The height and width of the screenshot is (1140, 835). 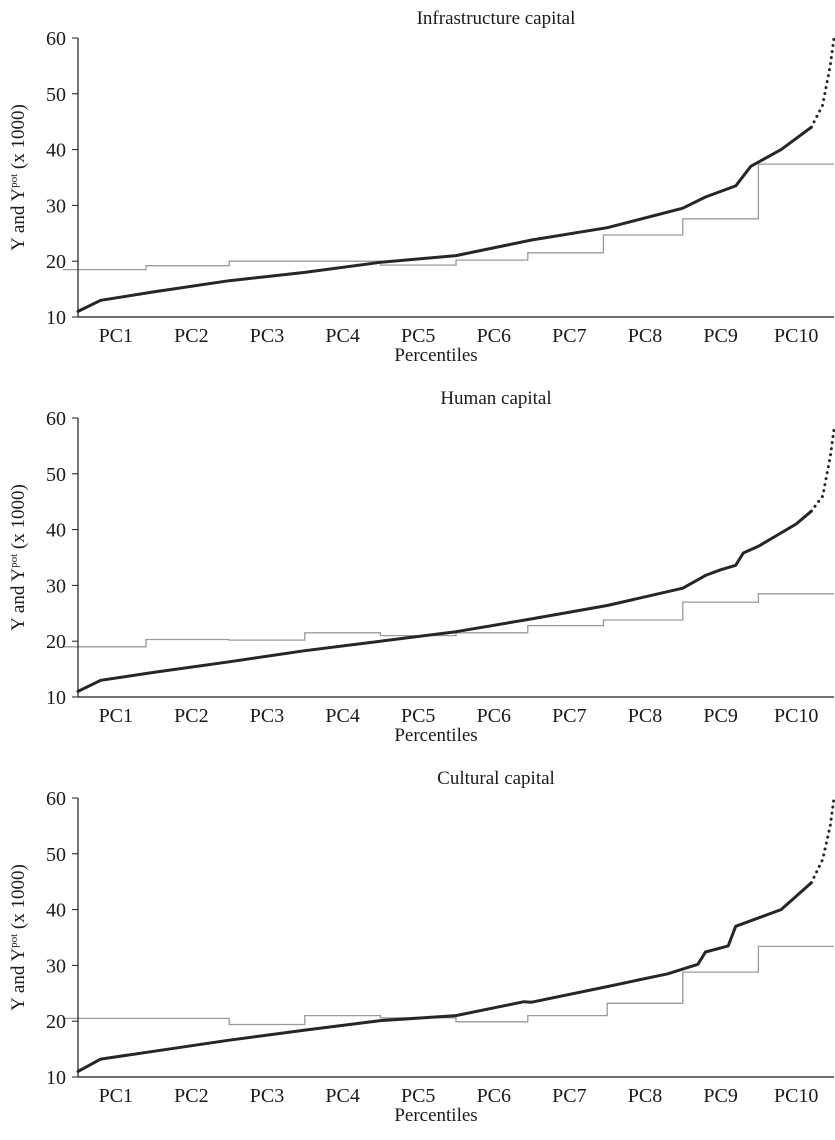 I want to click on chart-title: Cultural capital, so click(x=496, y=778).